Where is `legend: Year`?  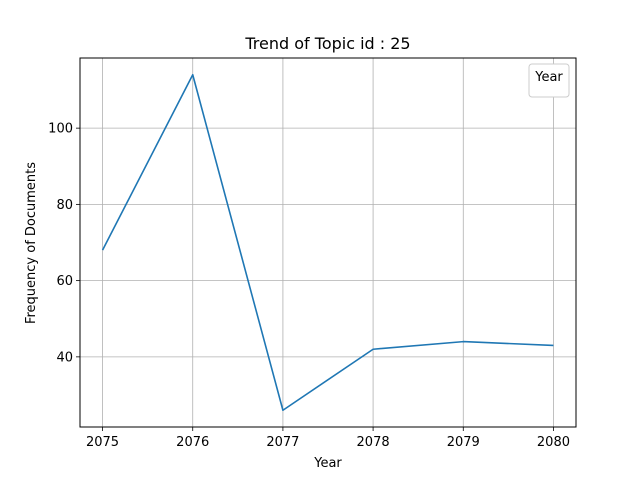
legend: Year is located at coordinates (549, 80).